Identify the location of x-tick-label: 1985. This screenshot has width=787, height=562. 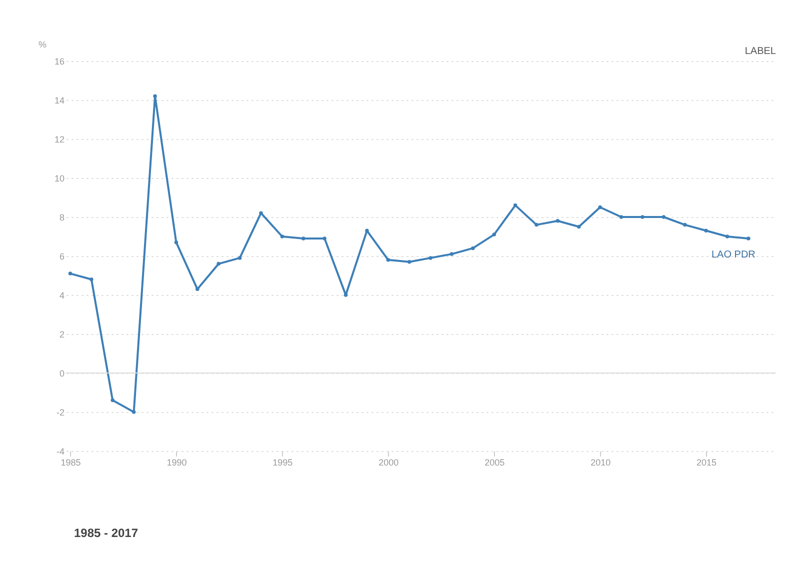
(70, 463).